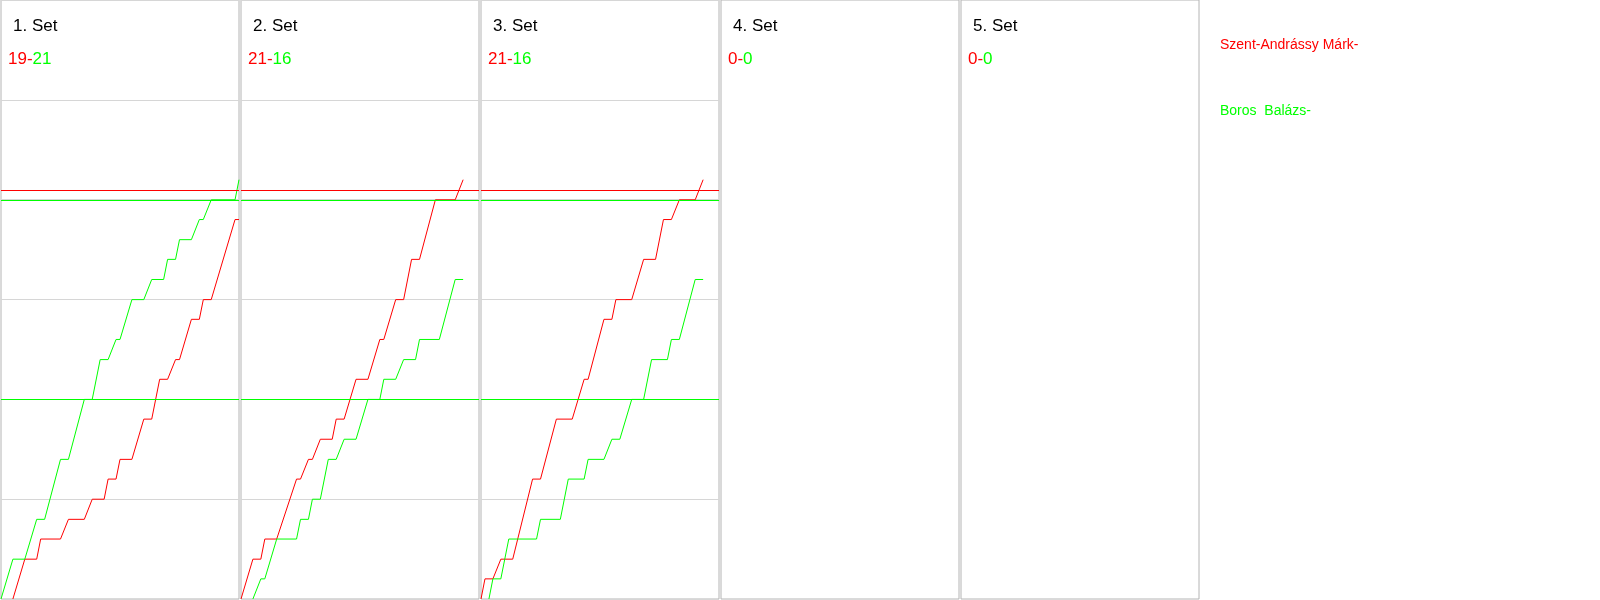 The width and height of the screenshot is (1600, 600). Describe the element at coordinates (515, 25) in the screenshot. I see `chart-title: 3. Set` at that location.